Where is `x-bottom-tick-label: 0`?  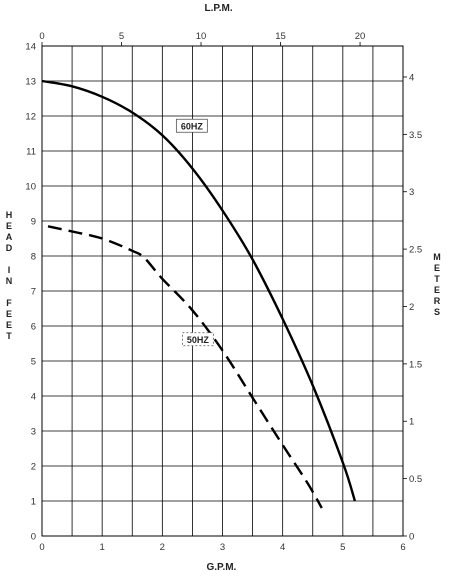 x-bottom-tick-label: 0 is located at coordinates (41, 547).